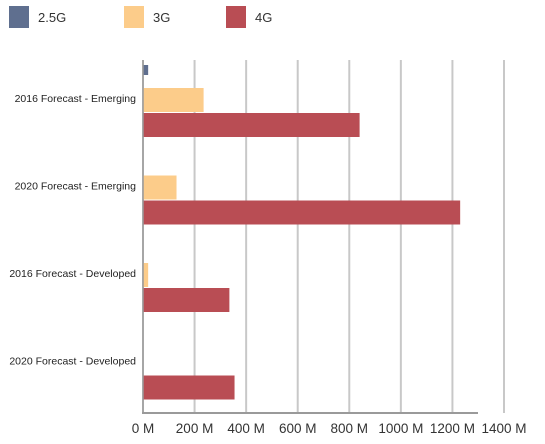 This screenshot has height=444, width=545. What do you see at coordinates (298, 428) in the screenshot?
I see `x-tick-label: 600 M` at bounding box center [298, 428].